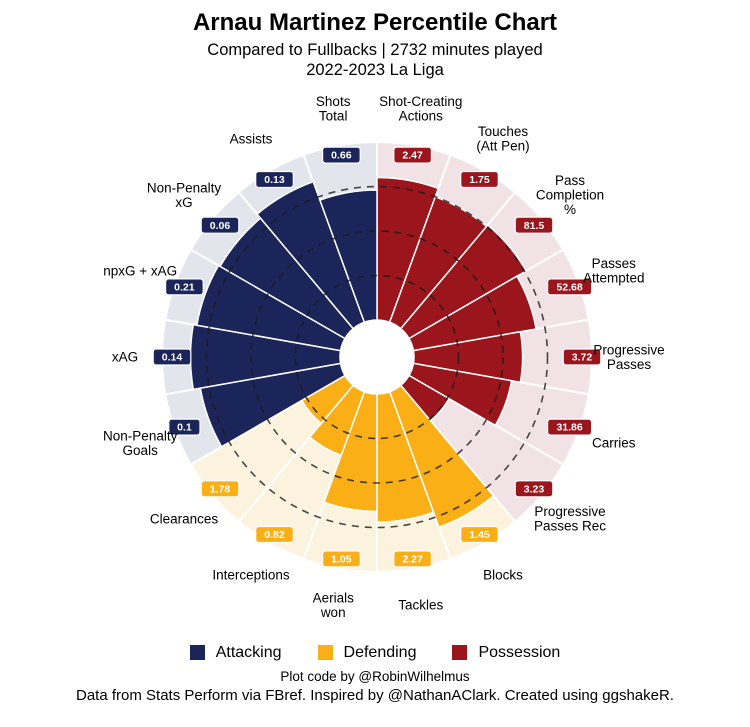 The width and height of the screenshot is (750, 727). What do you see at coordinates (184, 518) in the screenshot?
I see `stat-label: Clearances` at bounding box center [184, 518].